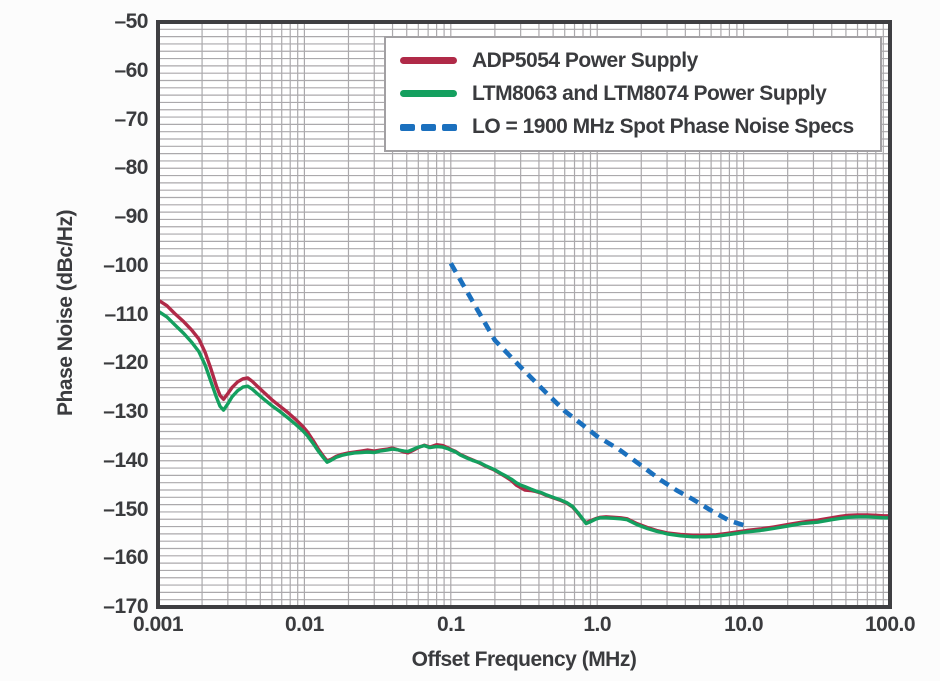  Describe the element at coordinates (125, 411) in the screenshot. I see `y-tick-label: –130` at that location.